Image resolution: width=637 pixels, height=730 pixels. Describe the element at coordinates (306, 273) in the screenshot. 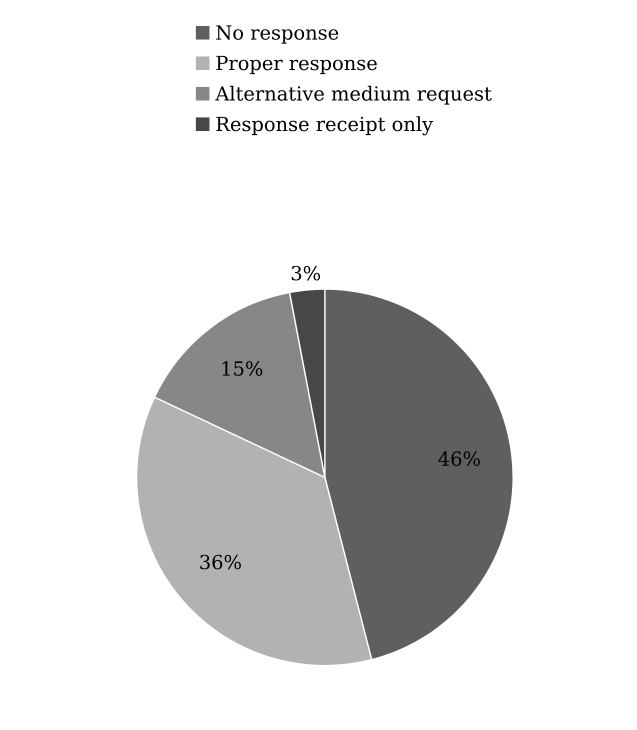

I see `data-label: 3%` at that location.